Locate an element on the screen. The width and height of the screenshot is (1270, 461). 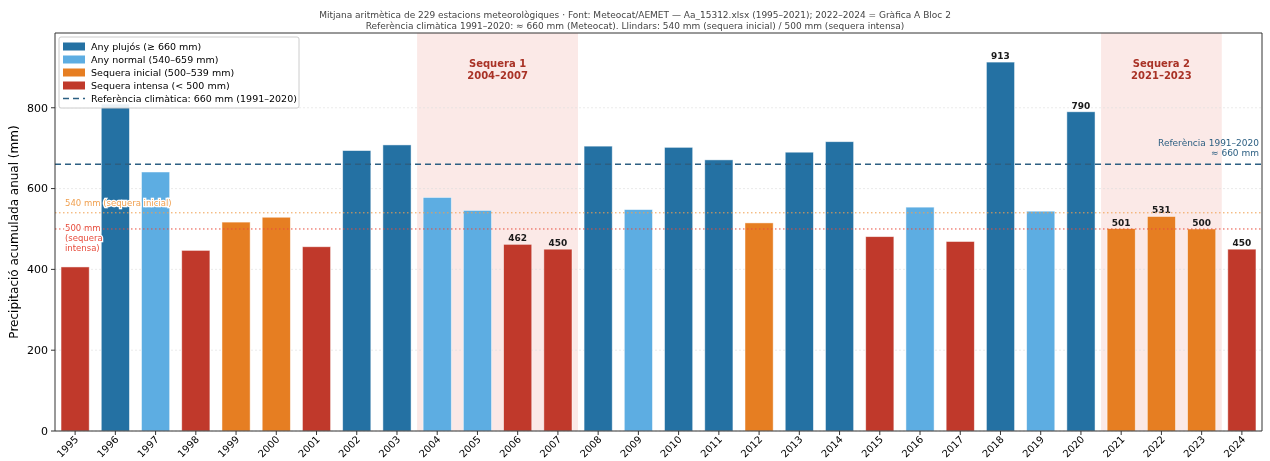
chart-title: Mitjana aritmètica de 229 estacions meteorològiques · Font: Meteocat/AEMET — Aa_15312.xlsx (1995–2021); 2022–2024 = Gràfica A Bloc 2 is located at coordinates (635, 15).